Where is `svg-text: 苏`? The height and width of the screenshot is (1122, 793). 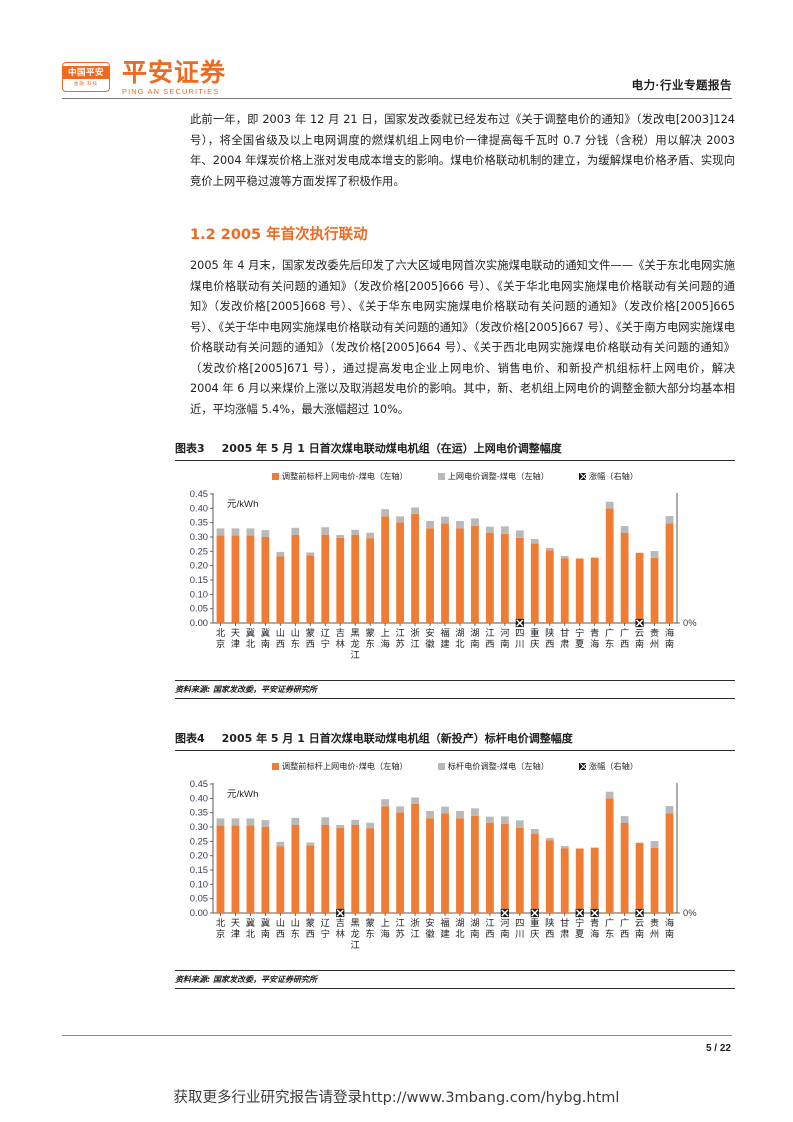 svg-text: 苏 is located at coordinates (399, 643).